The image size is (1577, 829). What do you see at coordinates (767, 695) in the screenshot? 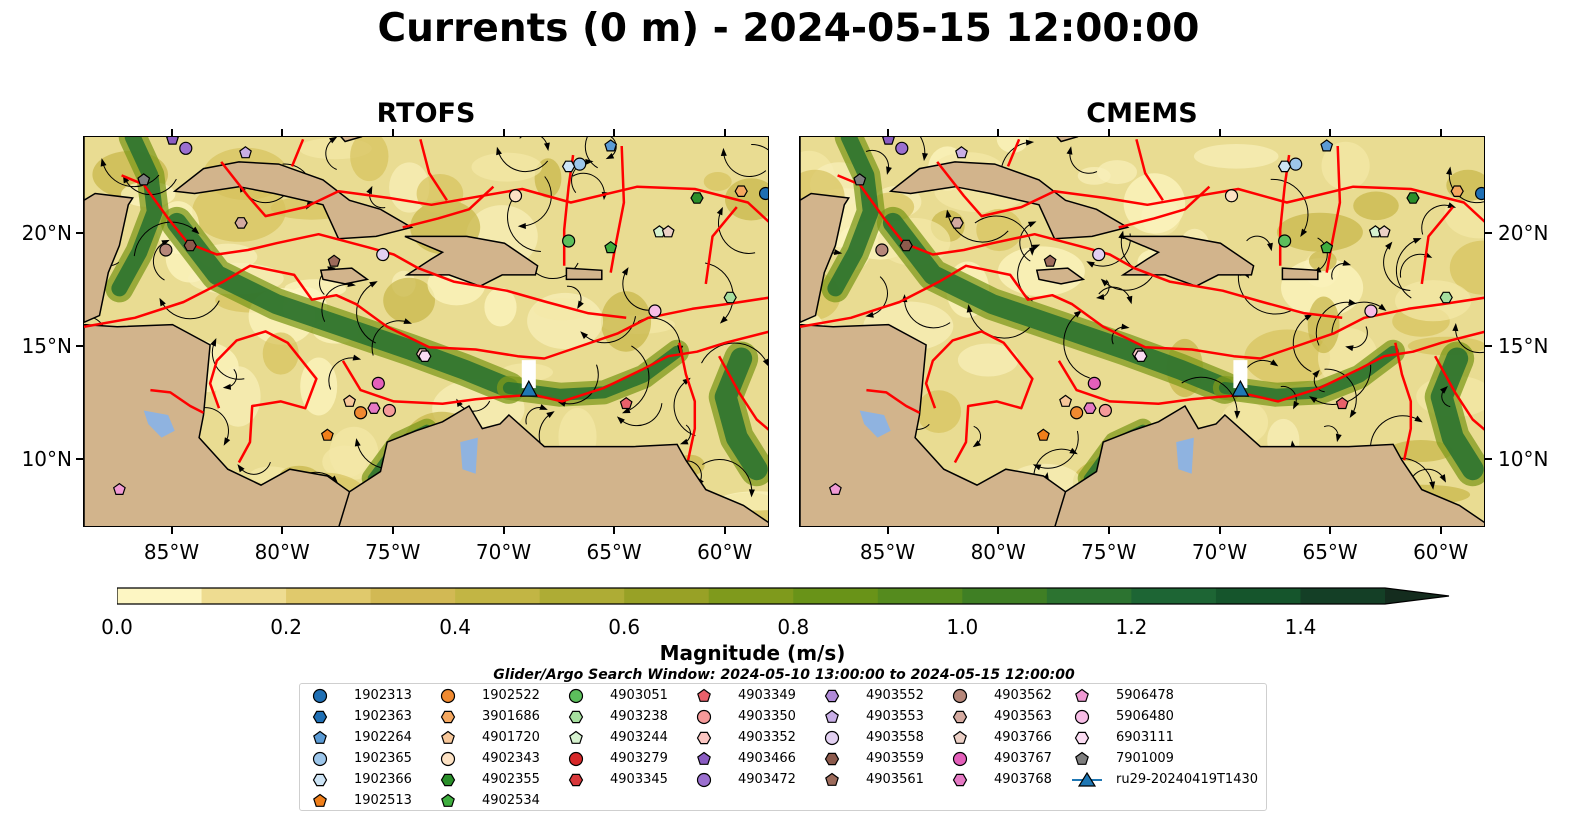
I see `legend-item-label: 4903349` at bounding box center [767, 695].